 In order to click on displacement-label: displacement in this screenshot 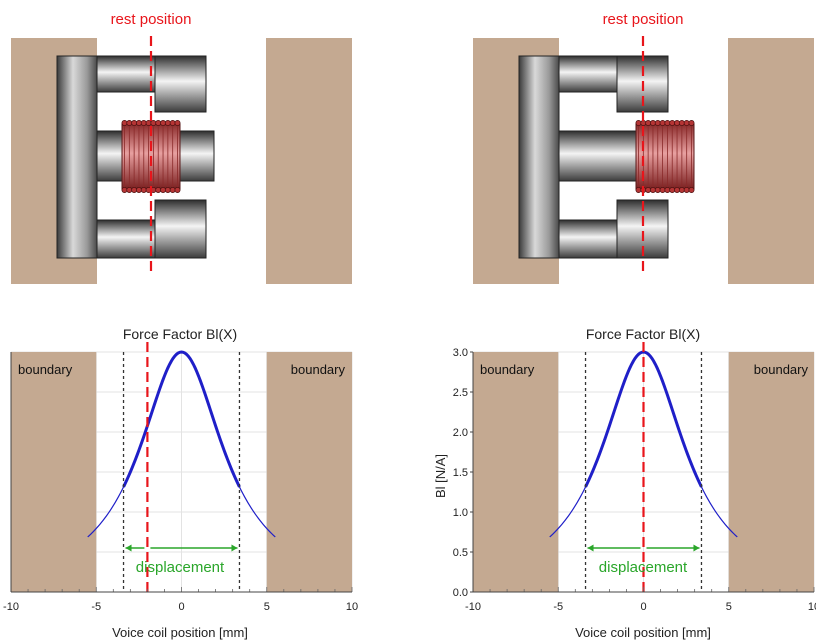, I will do `click(643, 567)`.